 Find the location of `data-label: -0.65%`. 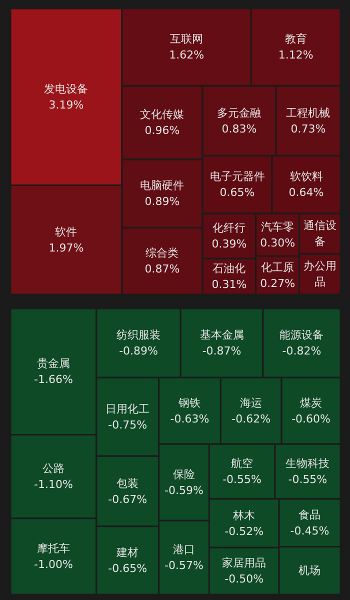

data-label: -0.65% is located at coordinates (128, 568).